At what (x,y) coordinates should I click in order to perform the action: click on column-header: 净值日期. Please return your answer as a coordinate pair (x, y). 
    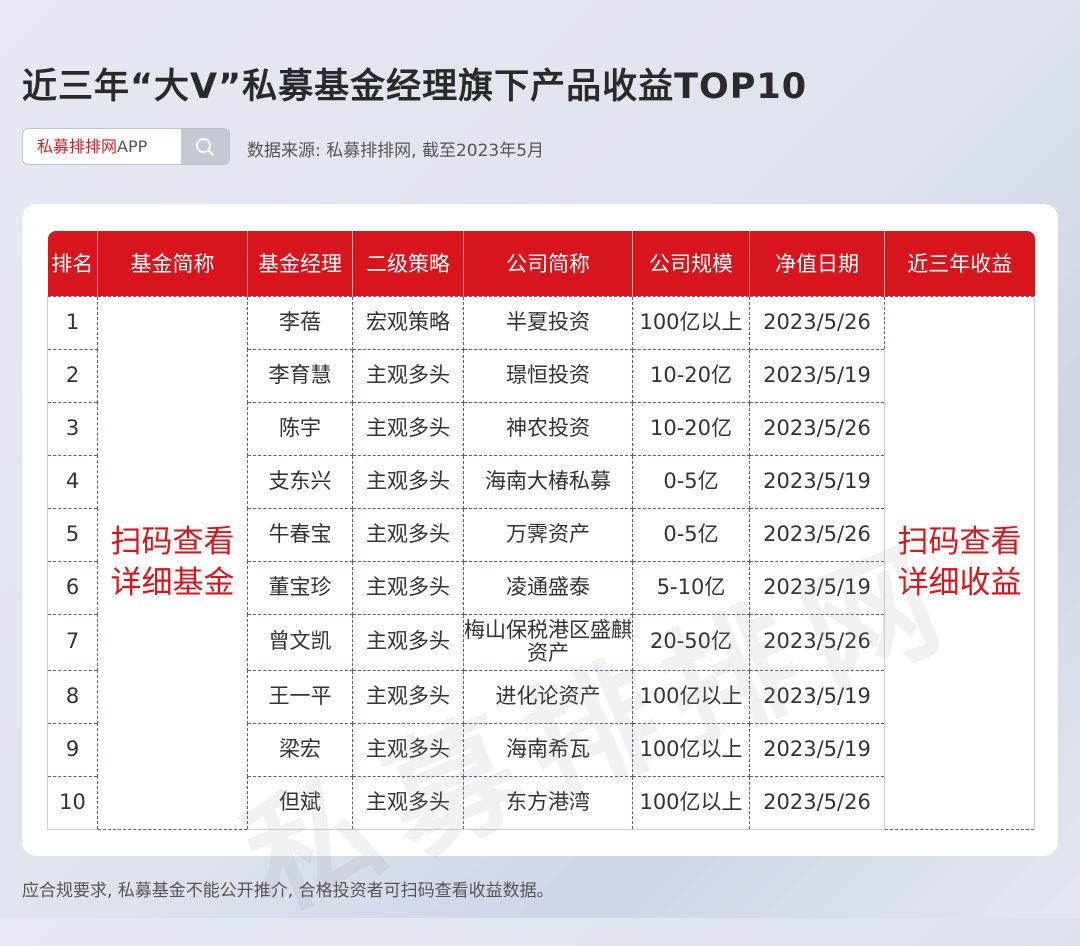
    Looking at the image, I should click on (817, 263).